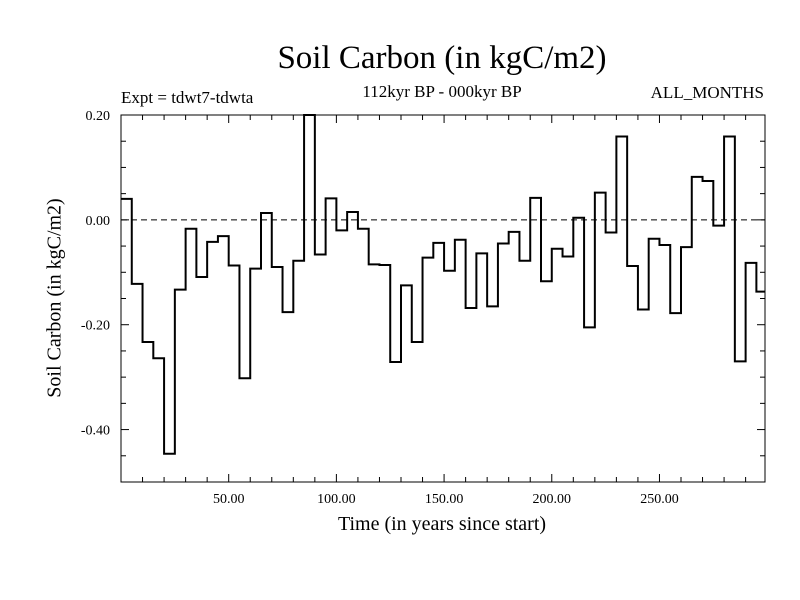 The height and width of the screenshot is (600, 800). What do you see at coordinates (442, 524) in the screenshot?
I see `x-axis-label: Time (in years since start)` at bounding box center [442, 524].